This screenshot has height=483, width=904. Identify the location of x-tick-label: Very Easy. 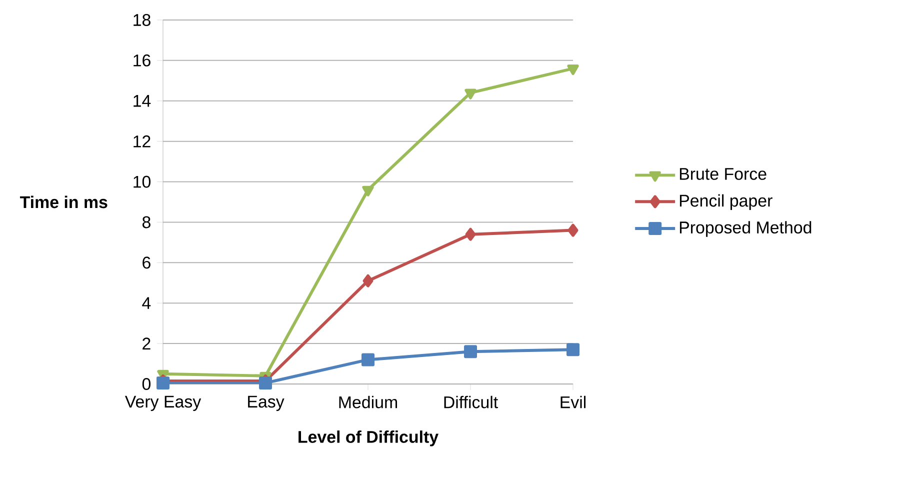
(163, 403).